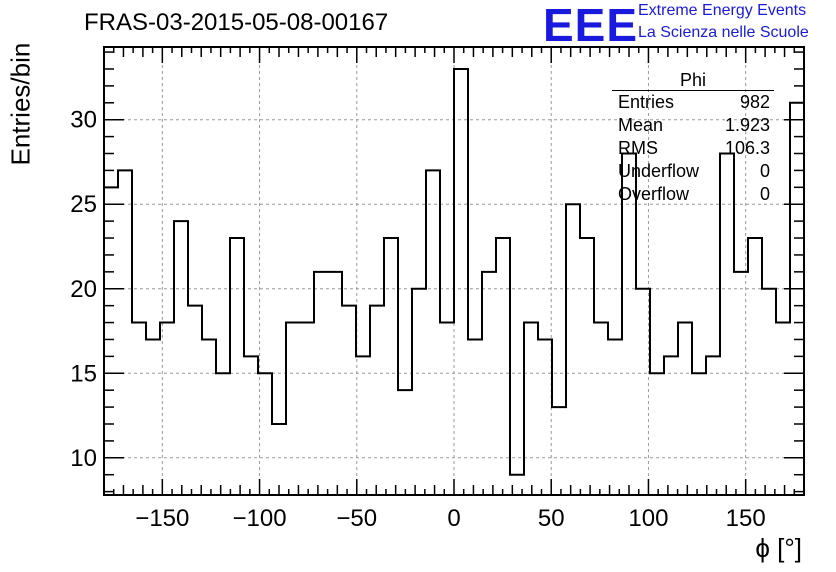 This screenshot has height=572, width=836. I want to click on stats-label: RMS, so click(638, 148).